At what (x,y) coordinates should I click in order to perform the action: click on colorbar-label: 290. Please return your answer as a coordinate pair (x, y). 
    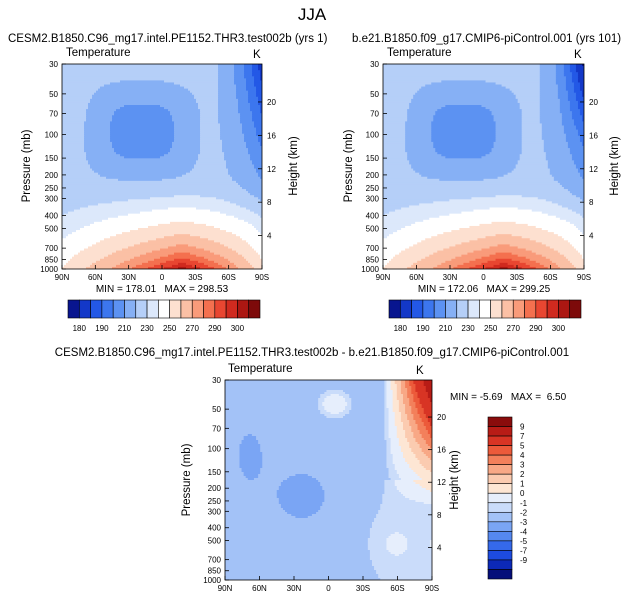
    Looking at the image, I should click on (536, 328).